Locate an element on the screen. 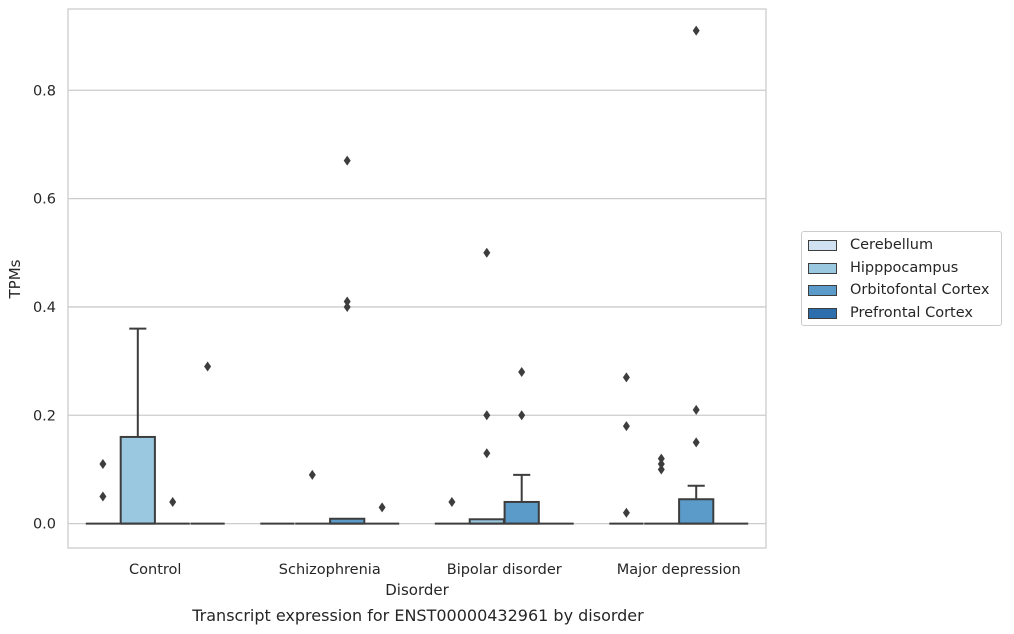 This screenshot has width=1014, height=634. y-tick-label: 0.0 is located at coordinates (44, 525).